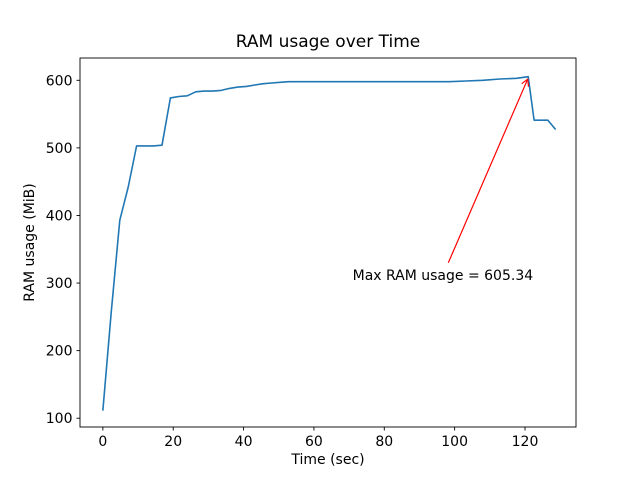 The image size is (640, 480). I want to click on x-tick-label: 40, so click(244, 442).